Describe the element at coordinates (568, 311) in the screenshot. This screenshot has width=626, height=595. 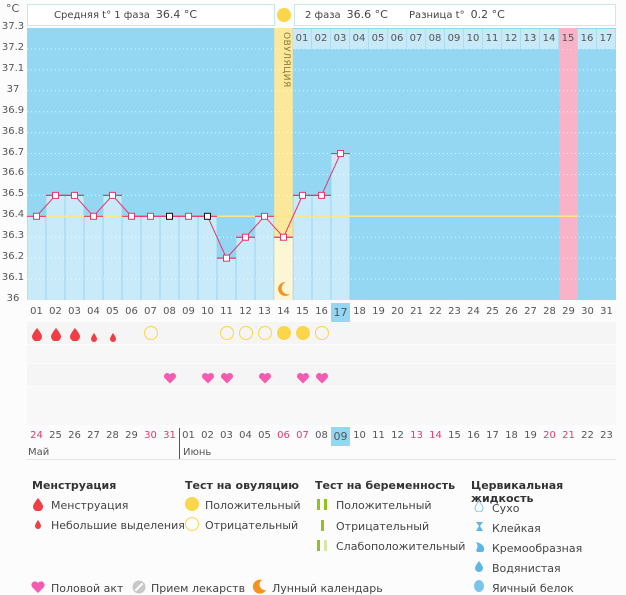
I see `x-day-label: 29` at that location.